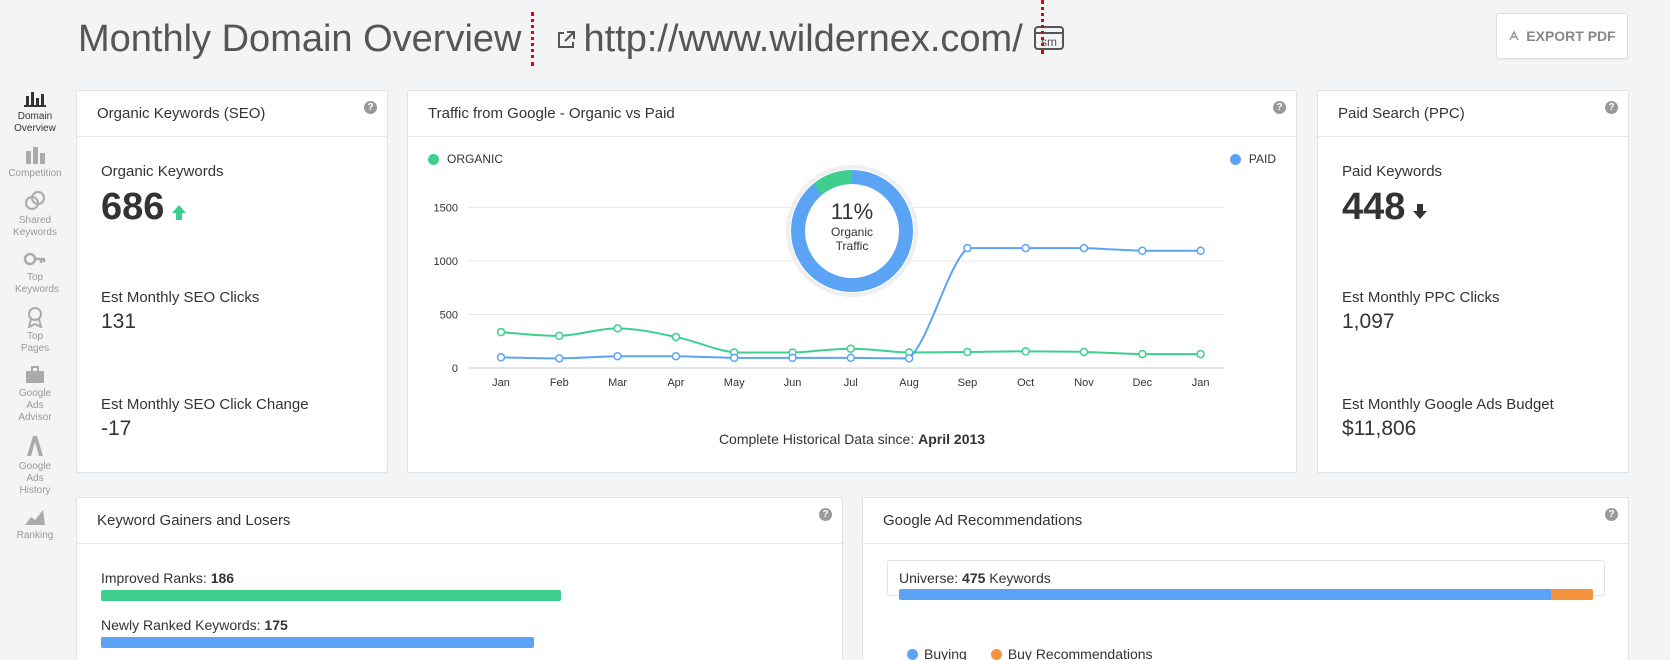 The image size is (1670, 660). I want to click on newly-ranked-value: 175, so click(276, 625).